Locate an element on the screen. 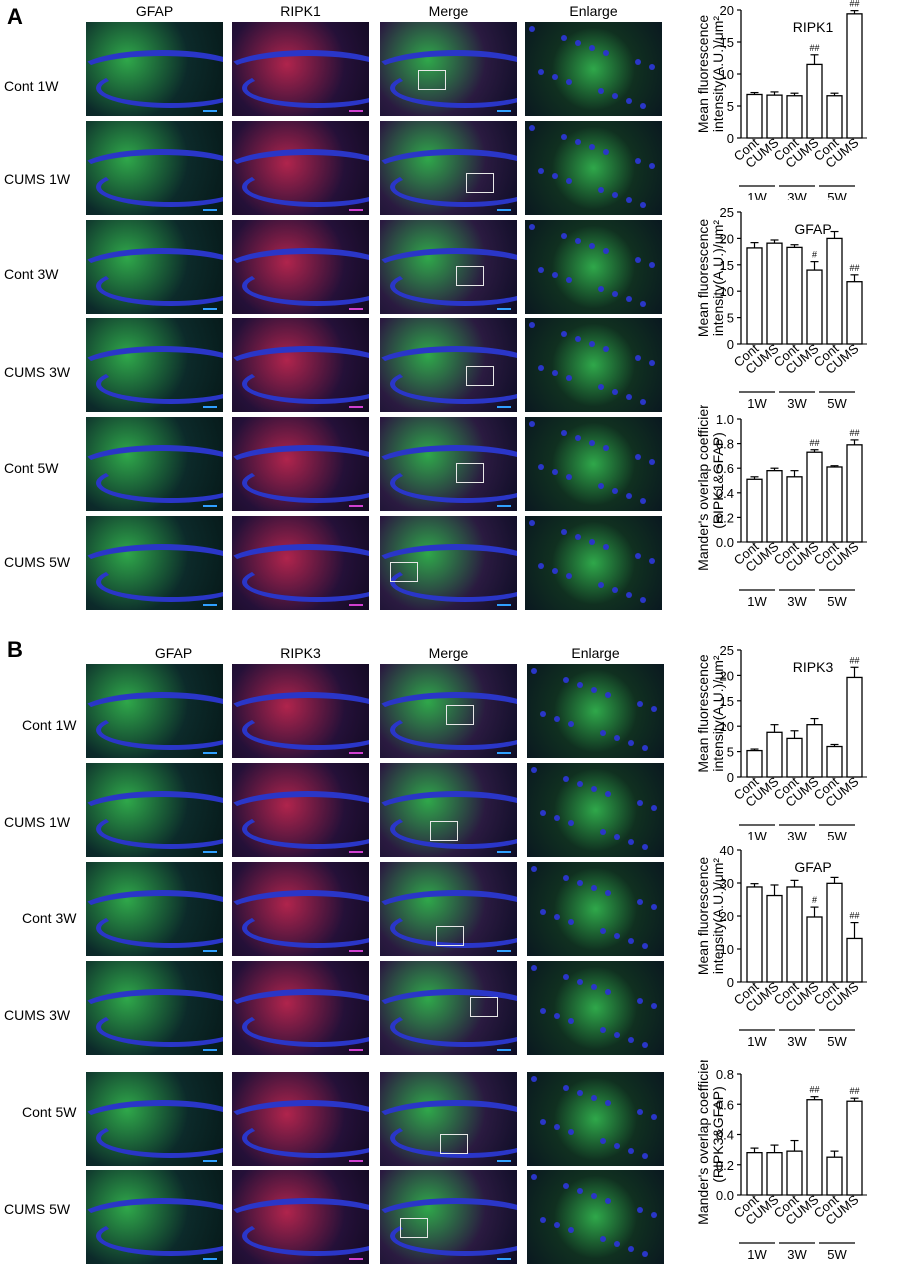  row-label-a-6: CUMS 5W is located at coordinates (37, 562).